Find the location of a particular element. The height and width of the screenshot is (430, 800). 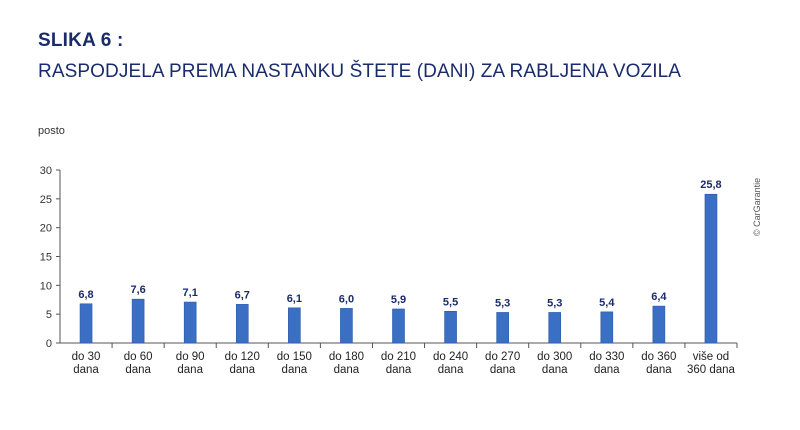

bar-value-label: 6,4 is located at coordinates (659, 297).